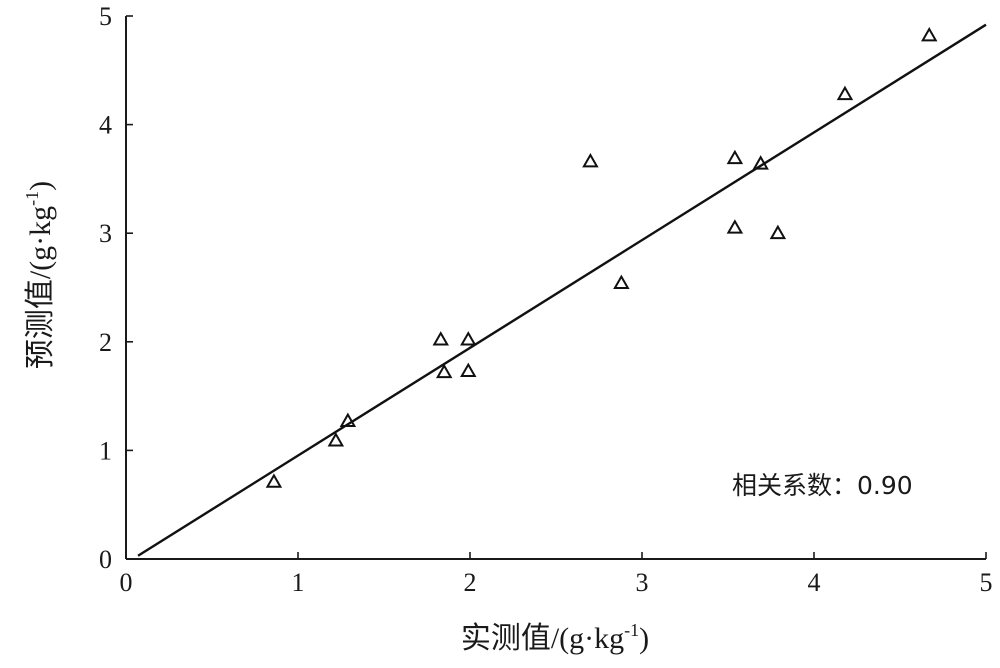  I want to click on x-tick-label: 2, so click(470, 582).